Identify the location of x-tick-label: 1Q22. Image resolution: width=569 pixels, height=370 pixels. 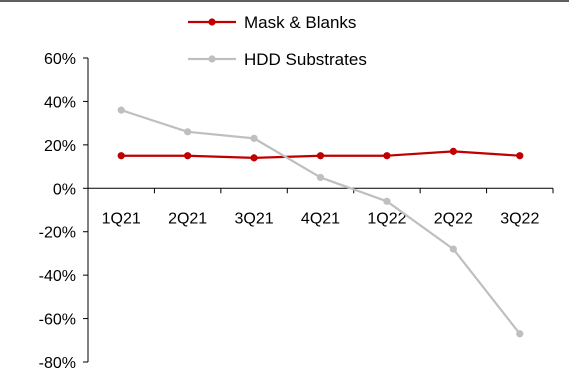
(386, 218).